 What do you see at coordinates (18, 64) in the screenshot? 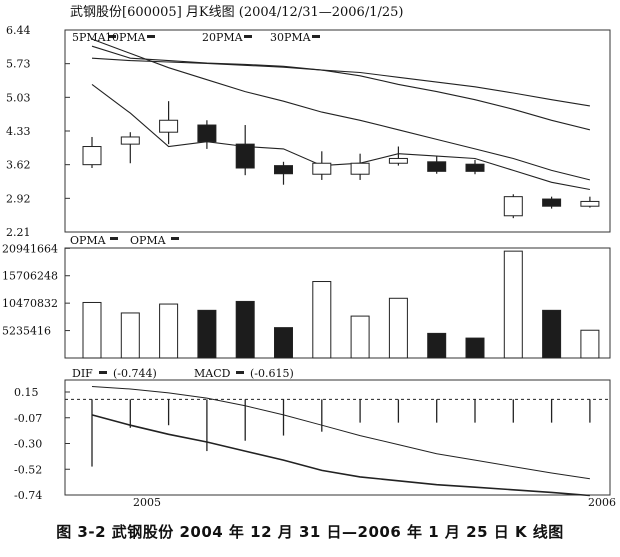
I see `price-y-tick-label: 5.73` at bounding box center [18, 64].